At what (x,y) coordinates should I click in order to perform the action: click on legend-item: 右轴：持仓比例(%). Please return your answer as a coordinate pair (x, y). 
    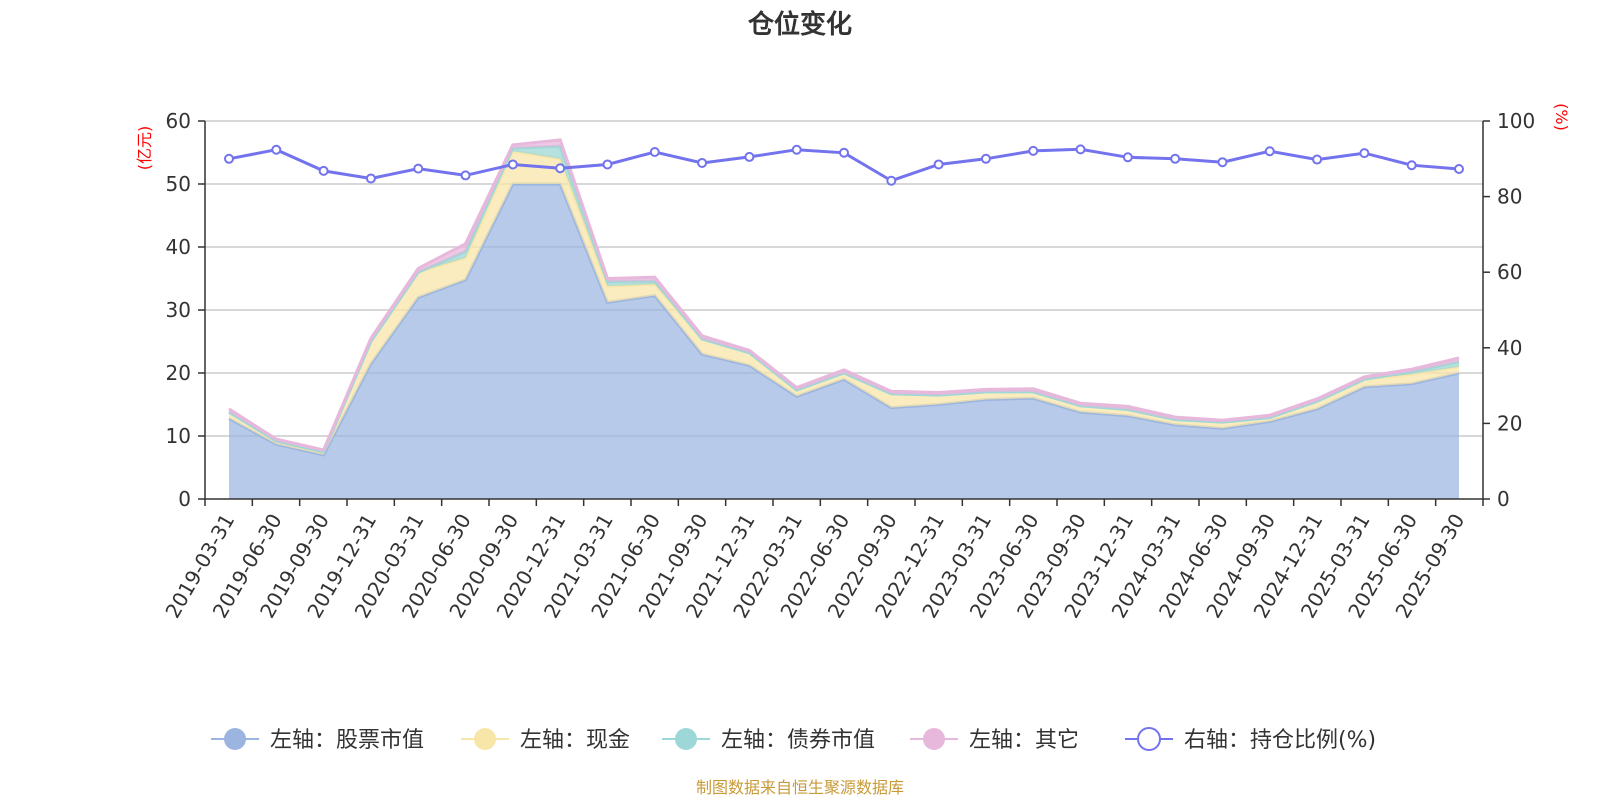
    Looking at the image, I should click on (1250, 740).